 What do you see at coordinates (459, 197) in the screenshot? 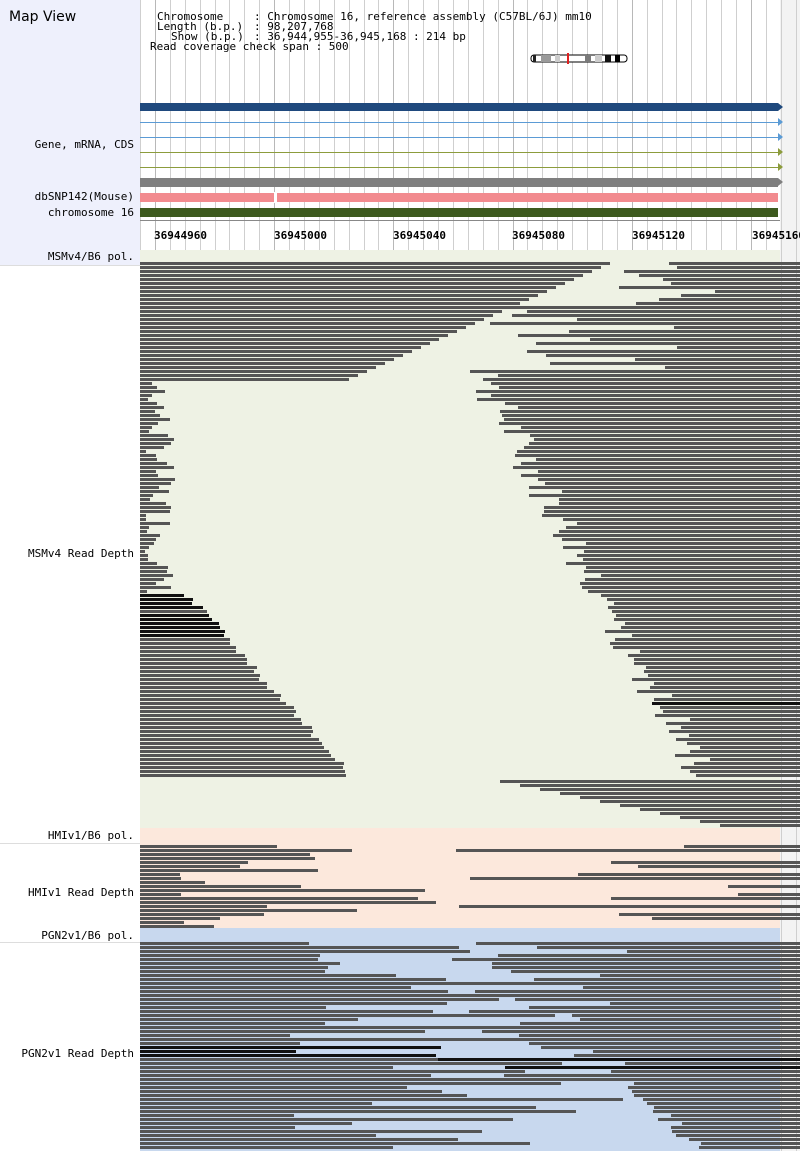
I see `dbsnp-bar` at bounding box center [459, 197].